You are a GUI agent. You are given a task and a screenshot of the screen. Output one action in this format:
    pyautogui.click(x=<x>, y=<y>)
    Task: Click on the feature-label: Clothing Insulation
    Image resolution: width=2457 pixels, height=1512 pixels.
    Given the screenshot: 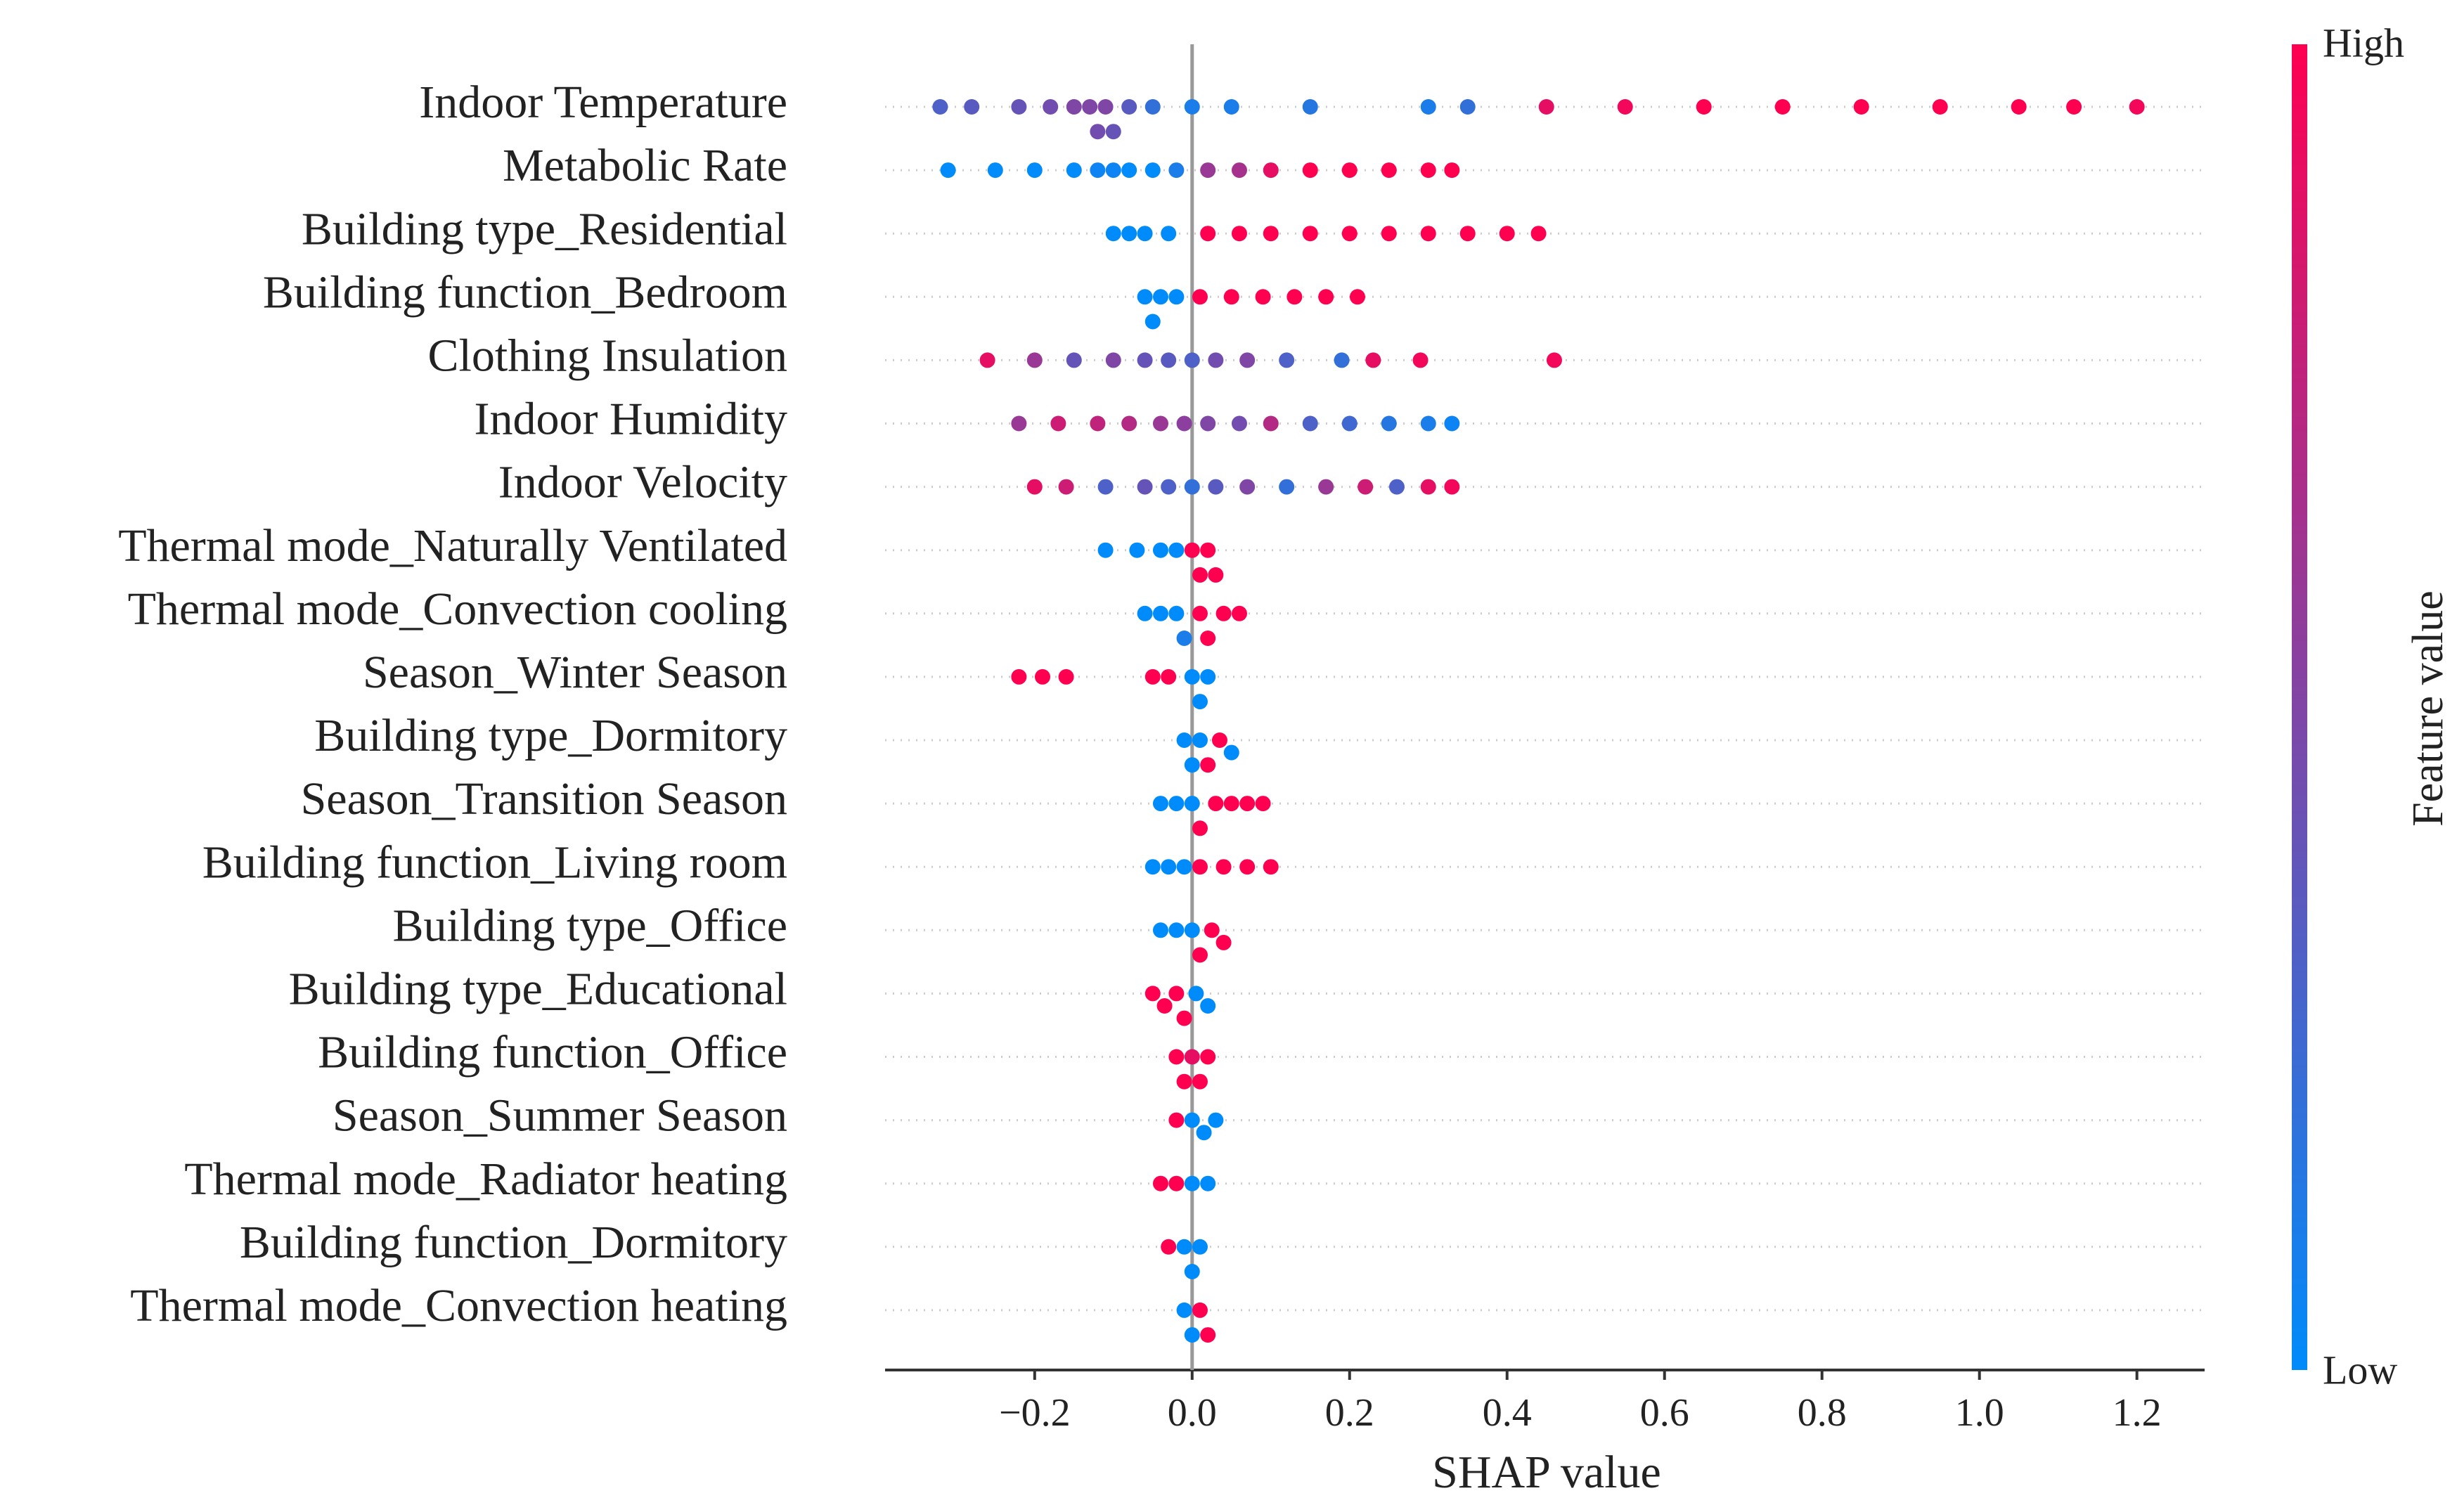 What is the action you would take?
    pyautogui.click(x=608, y=356)
    